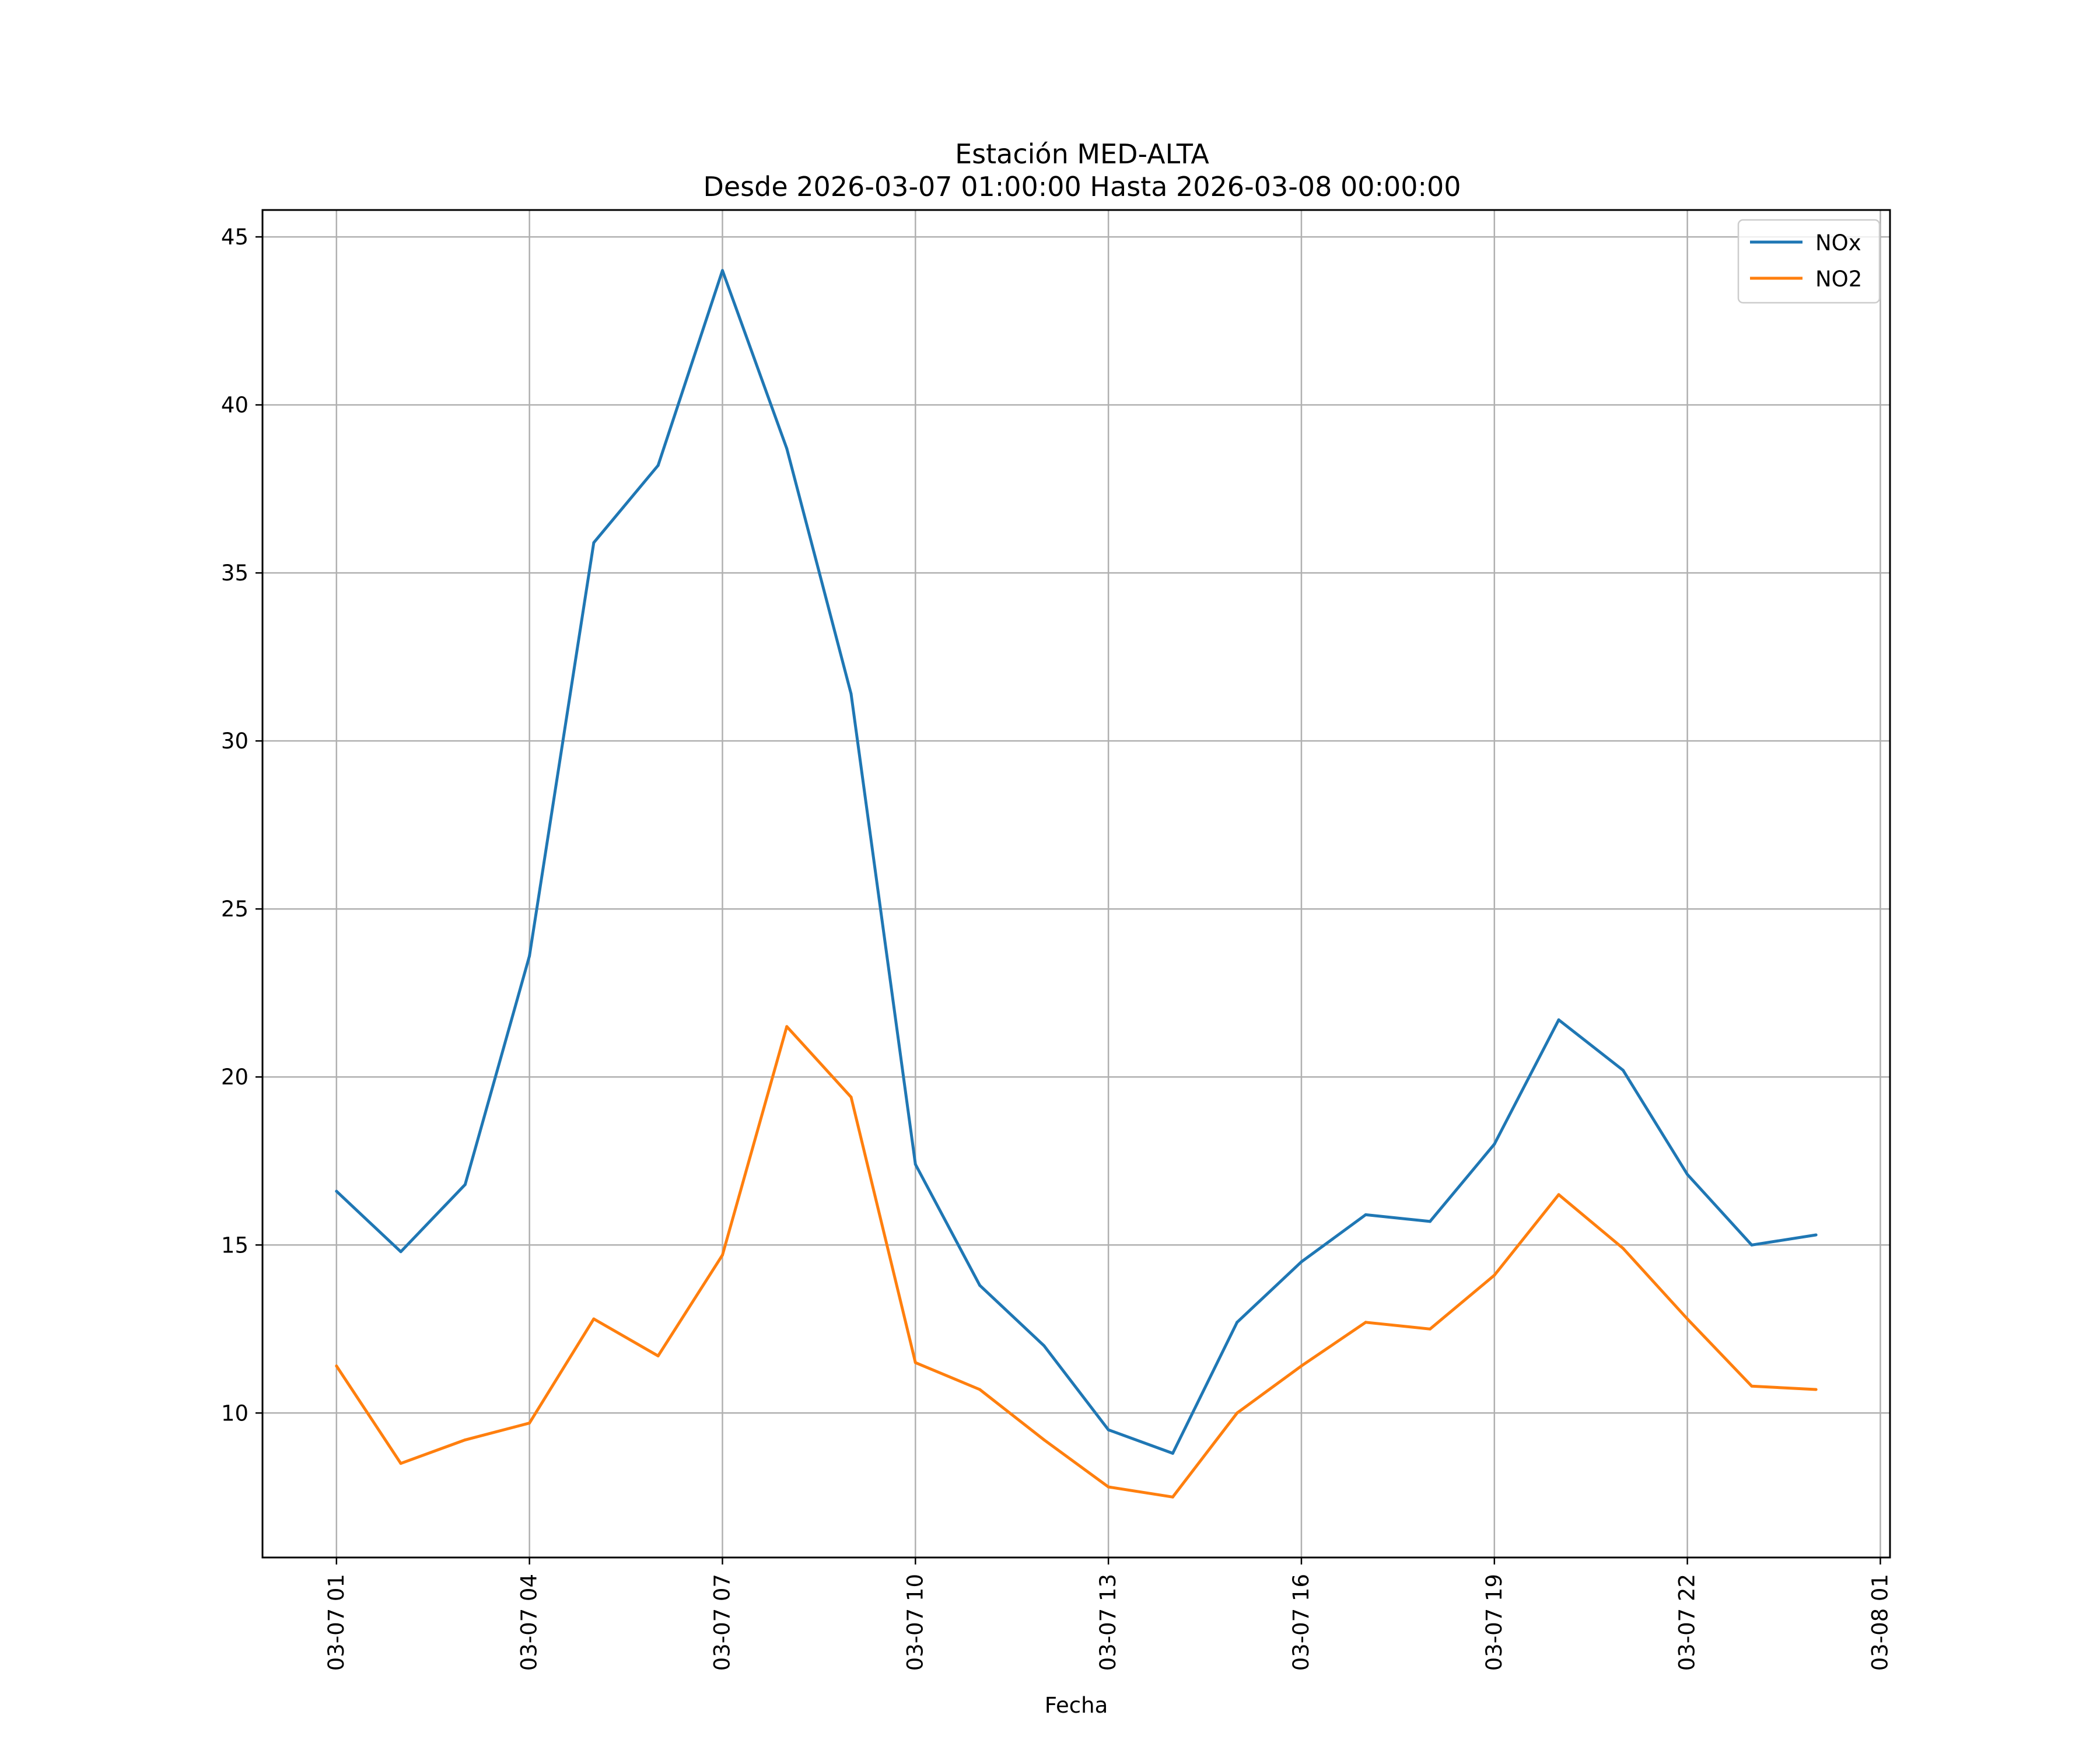 The height and width of the screenshot is (1750, 2100). I want to click on x-tick-label: 03-07 13, so click(1108, 1622).